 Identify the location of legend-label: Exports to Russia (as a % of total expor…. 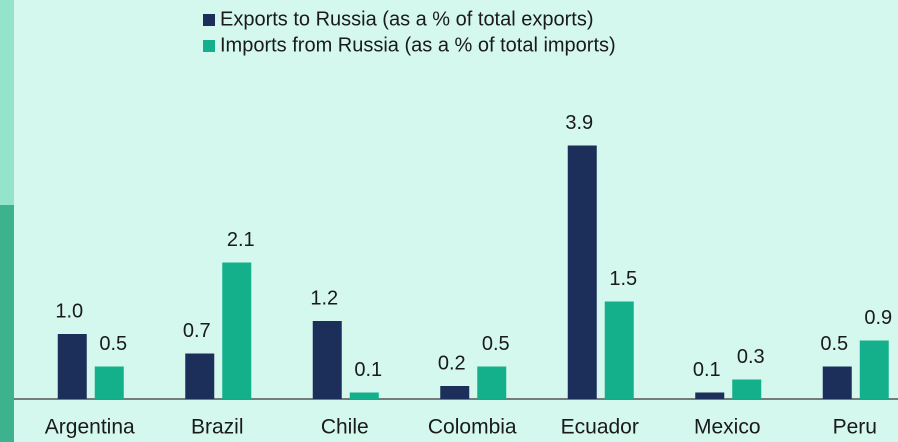
(407, 19).